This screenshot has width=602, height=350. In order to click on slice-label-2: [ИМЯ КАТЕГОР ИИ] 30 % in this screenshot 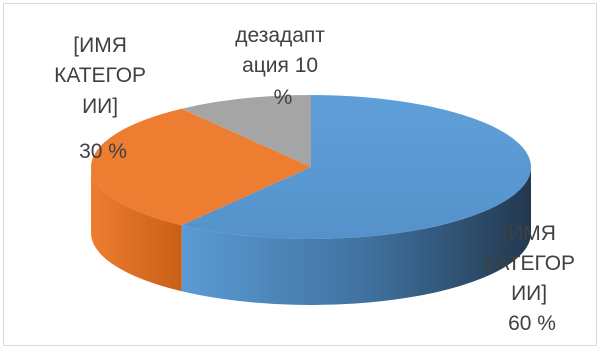, I will do `click(103, 98)`.